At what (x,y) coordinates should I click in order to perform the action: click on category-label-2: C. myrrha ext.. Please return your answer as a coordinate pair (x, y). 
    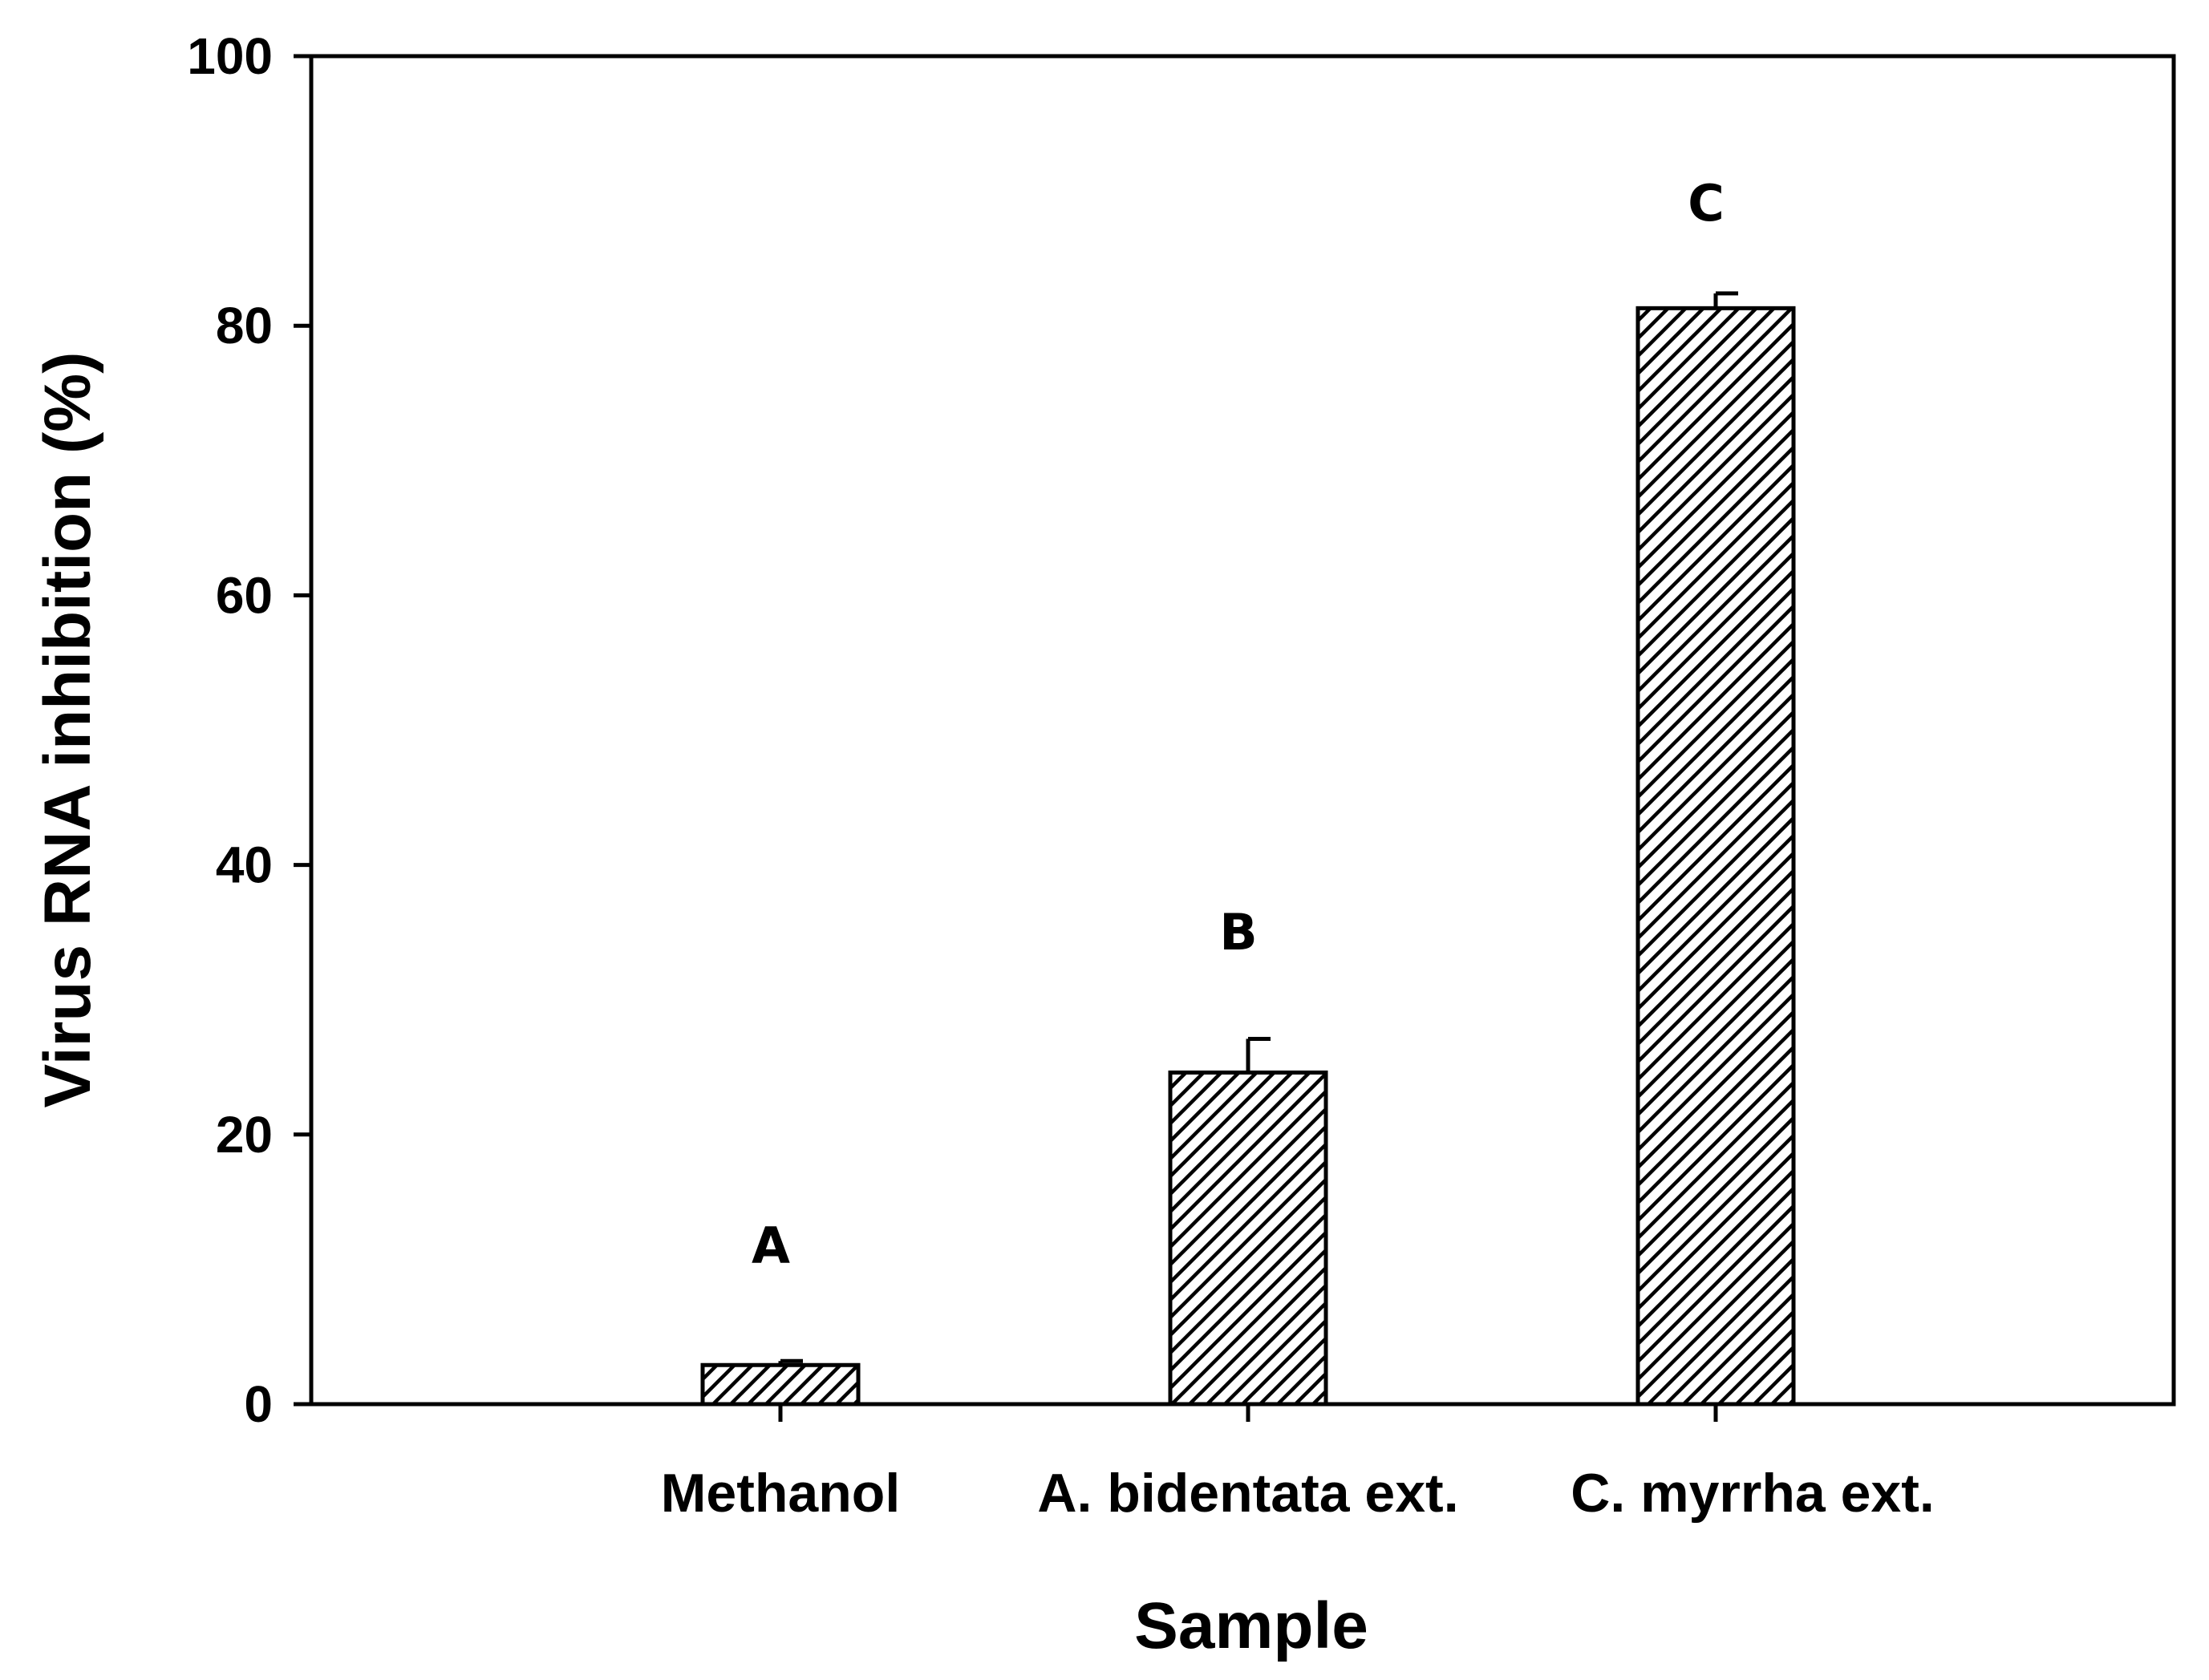
    Looking at the image, I should click on (1753, 1493).